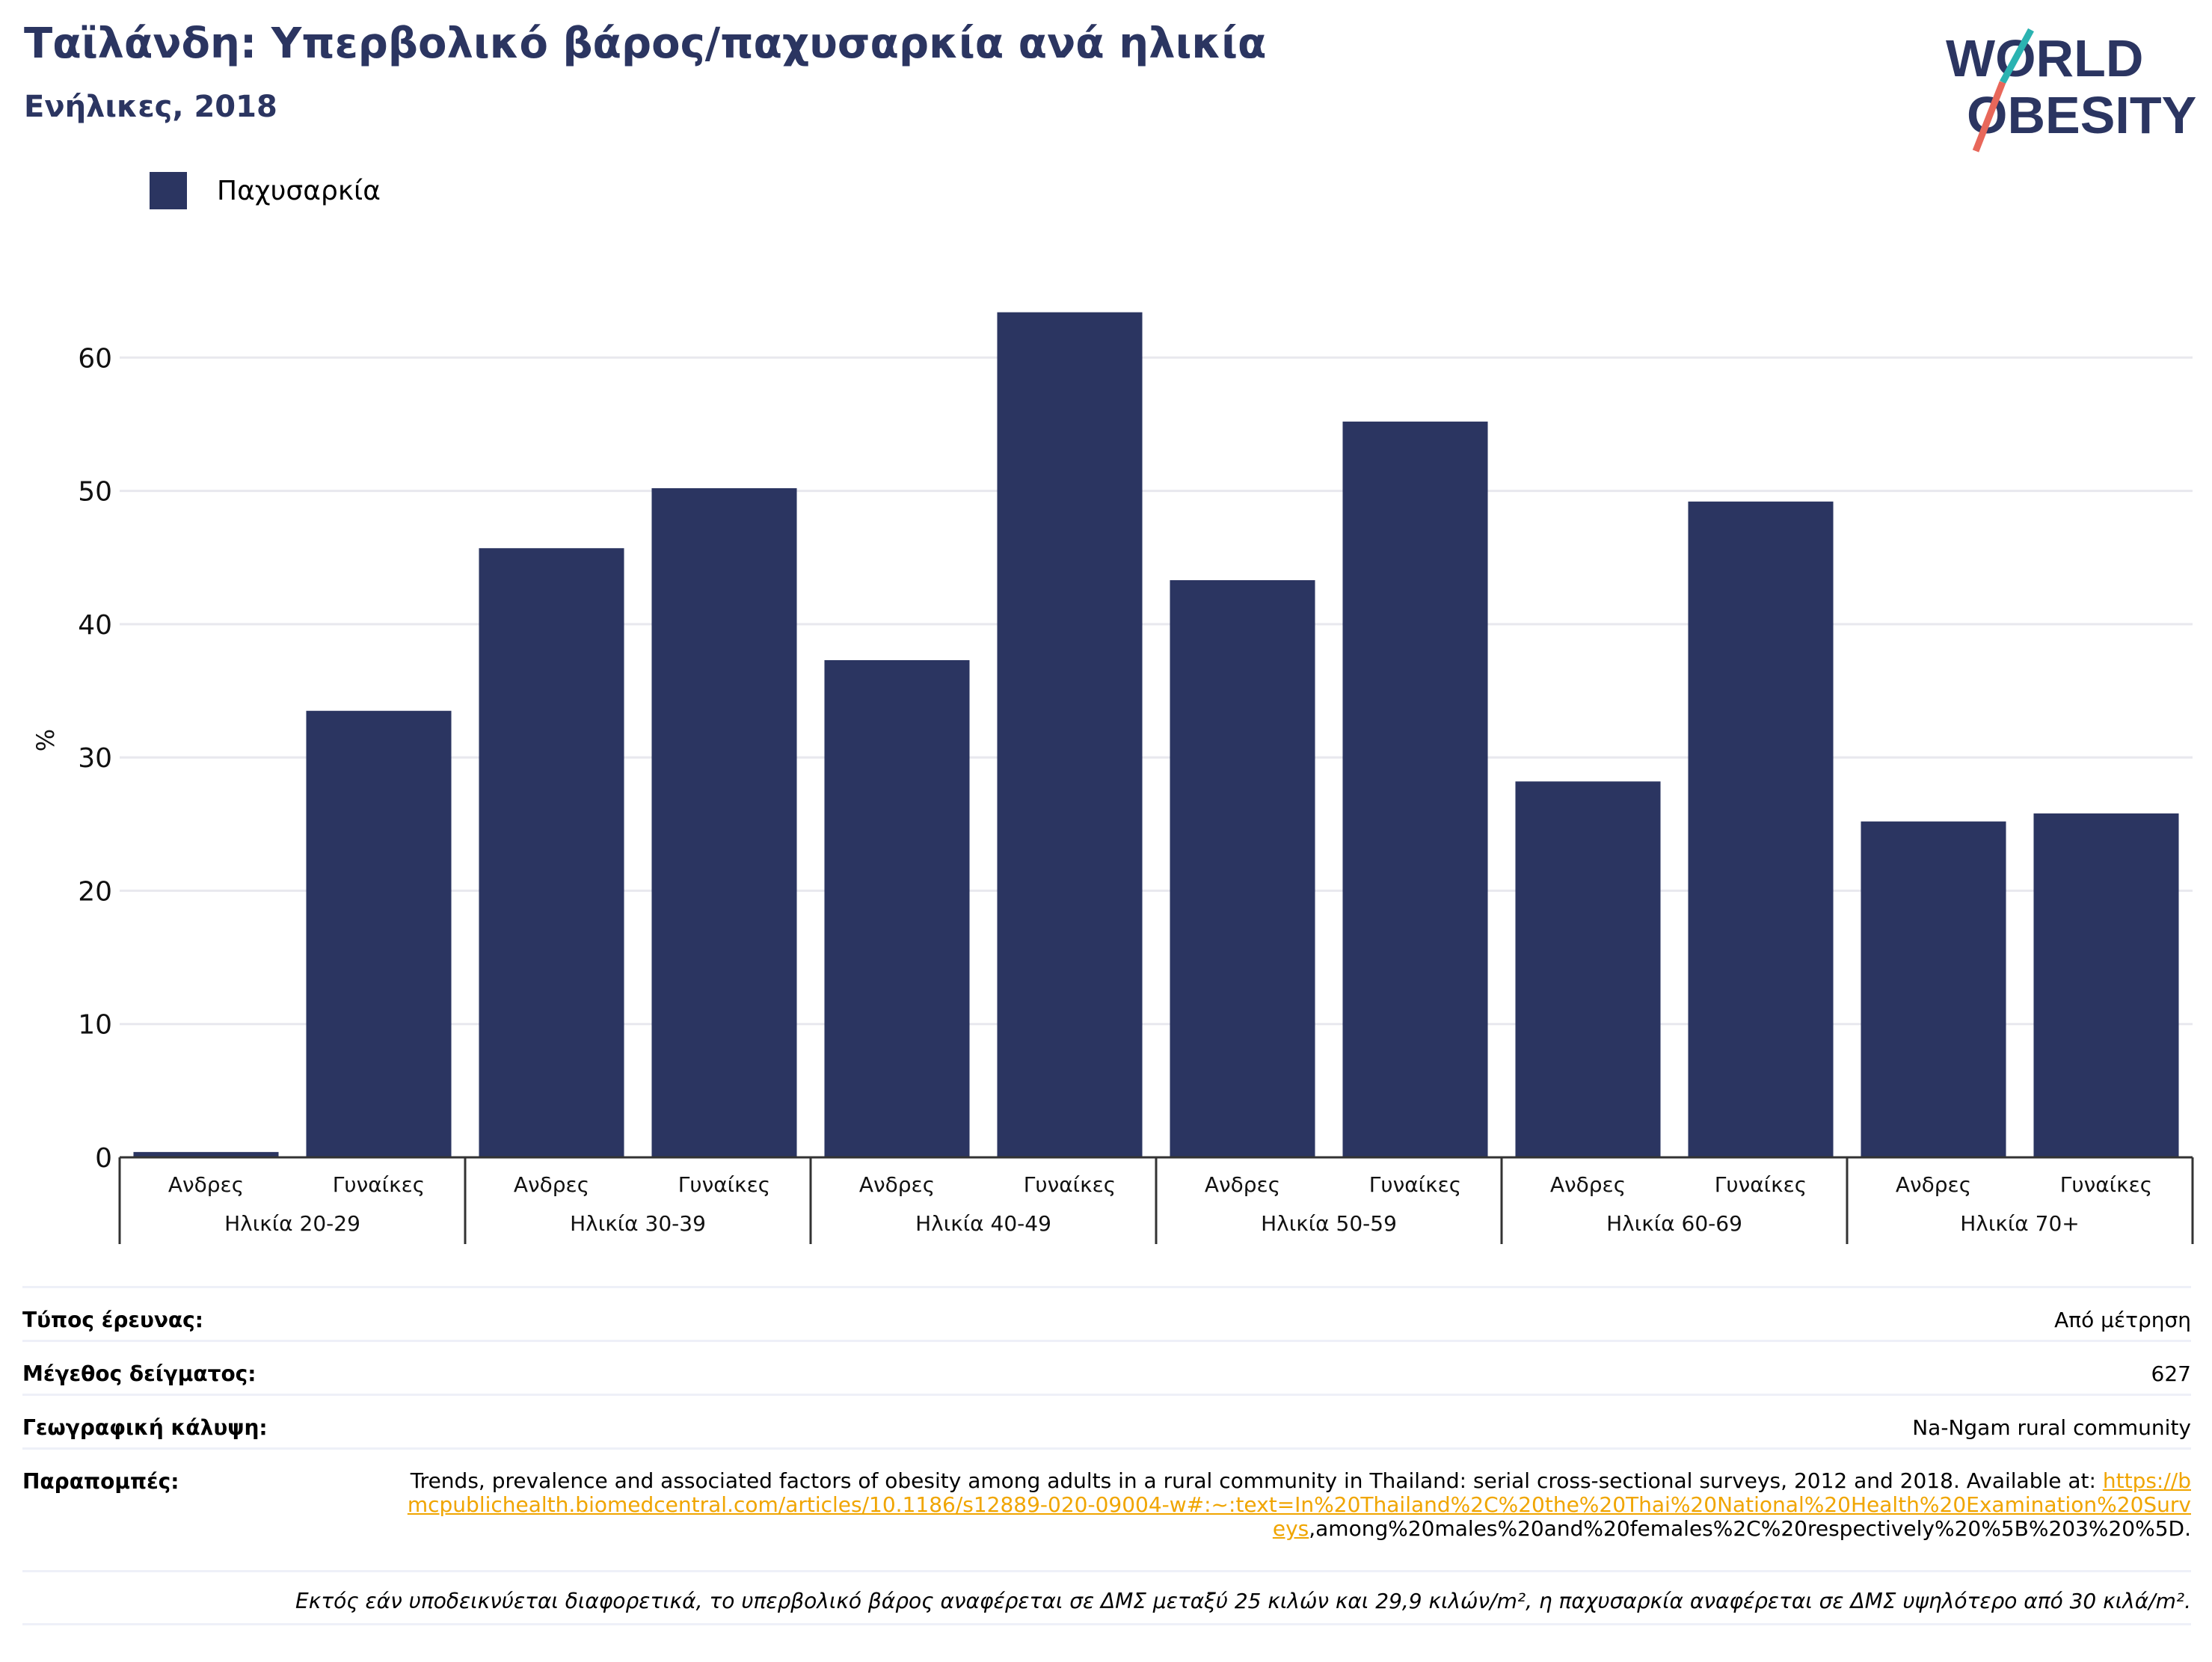 The height and width of the screenshot is (1662, 2212). Describe the element at coordinates (139, 1373) in the screenshot. I see `sample-size-label: Μέγεθος δείγματος:` at that location.